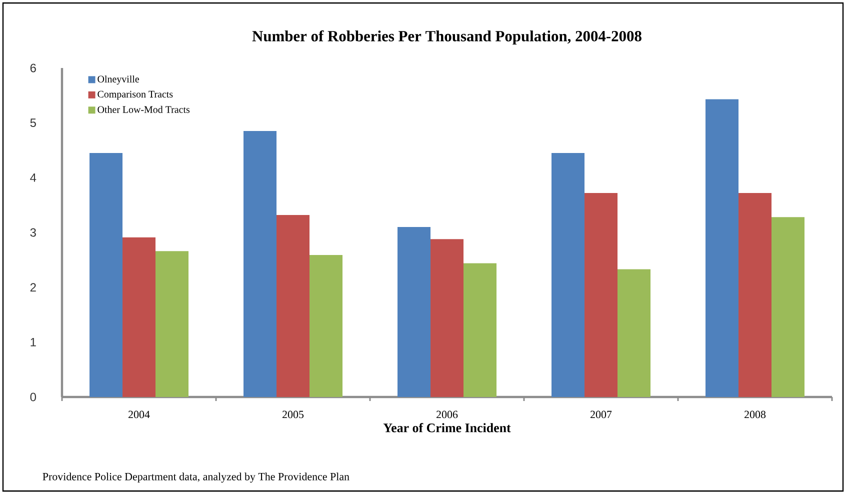  I want to click on text: Providence Police Department data, analyzed by The Providence Plan, so click(196, 477).